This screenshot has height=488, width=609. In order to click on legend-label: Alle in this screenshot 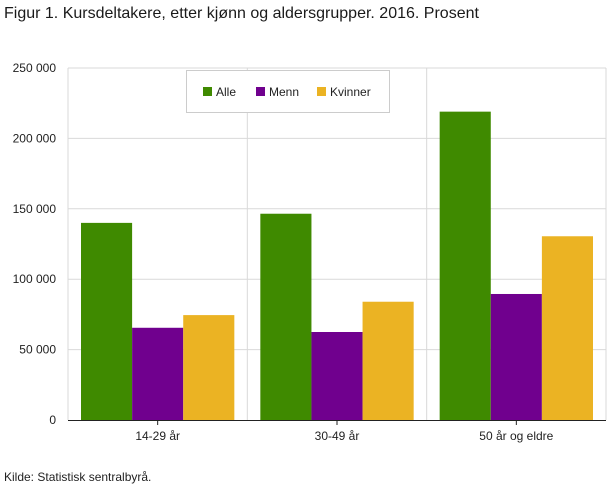, I will do `click(226, 92)`.